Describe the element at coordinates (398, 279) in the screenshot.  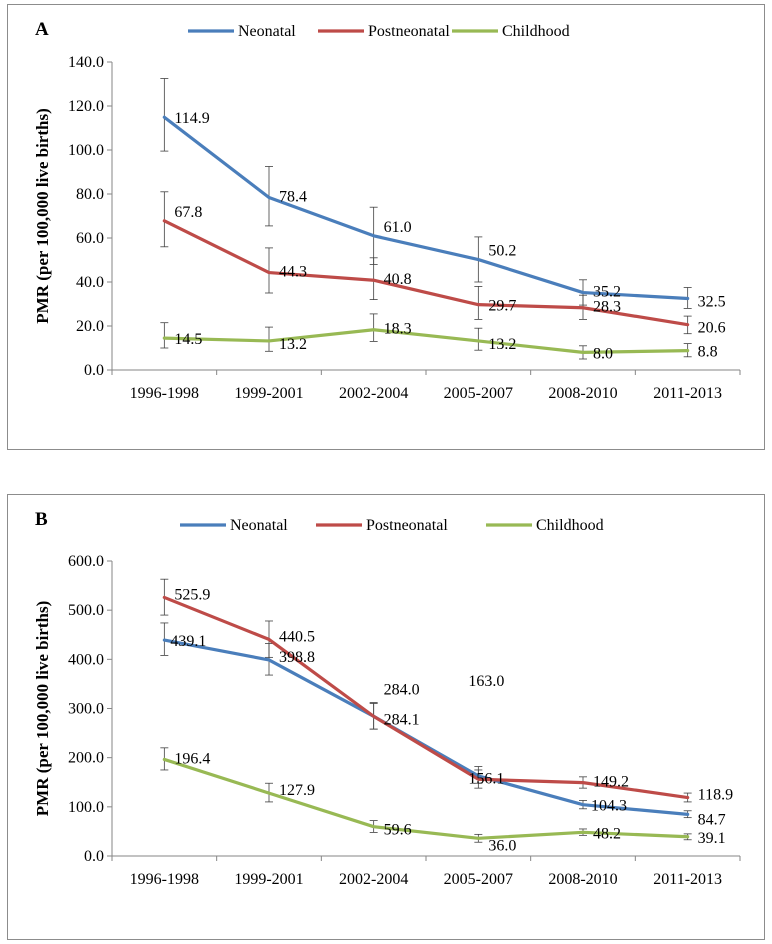
I see `postneonatal-data-label: 40.8` at that location.